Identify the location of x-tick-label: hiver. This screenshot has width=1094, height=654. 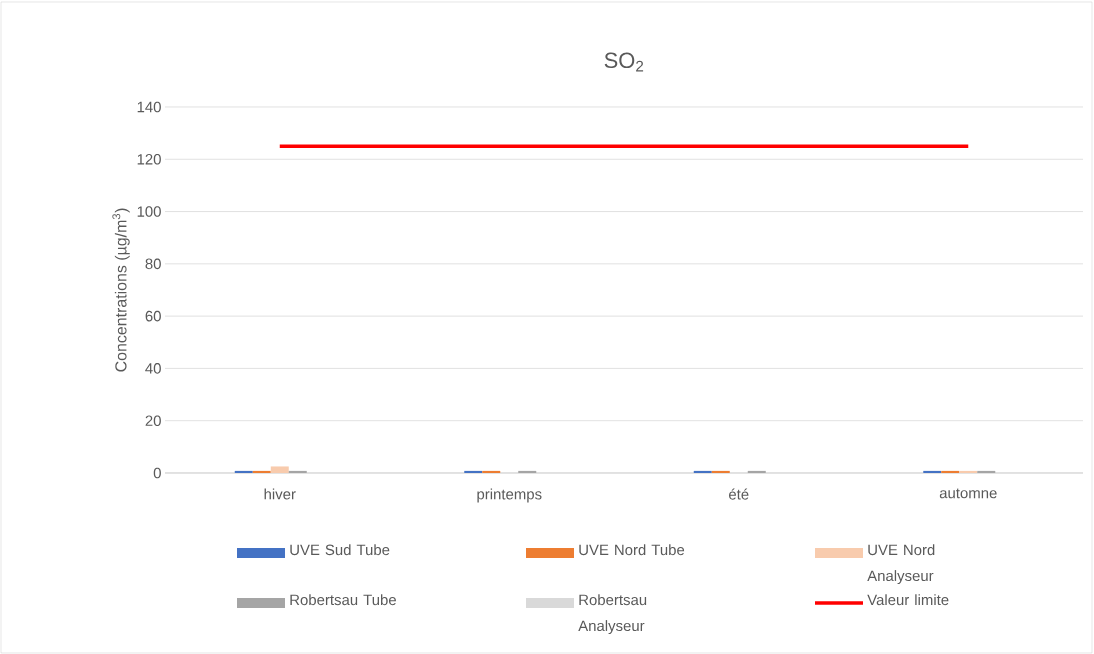
(280, 494).